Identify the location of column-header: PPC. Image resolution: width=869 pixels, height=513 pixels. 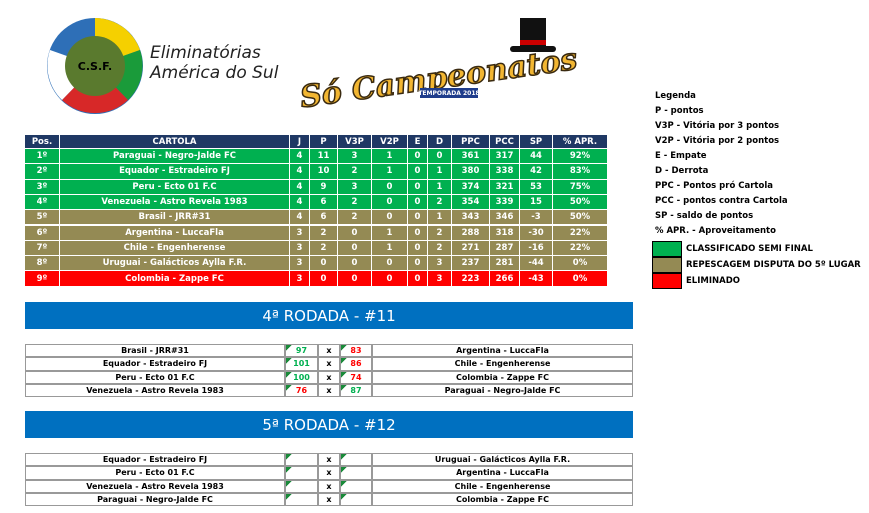
(471, 141).